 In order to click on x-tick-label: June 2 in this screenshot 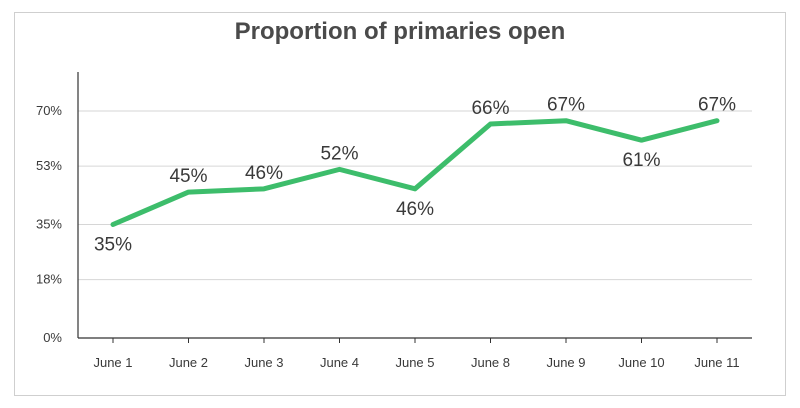, I will do `click(188, 362)`.